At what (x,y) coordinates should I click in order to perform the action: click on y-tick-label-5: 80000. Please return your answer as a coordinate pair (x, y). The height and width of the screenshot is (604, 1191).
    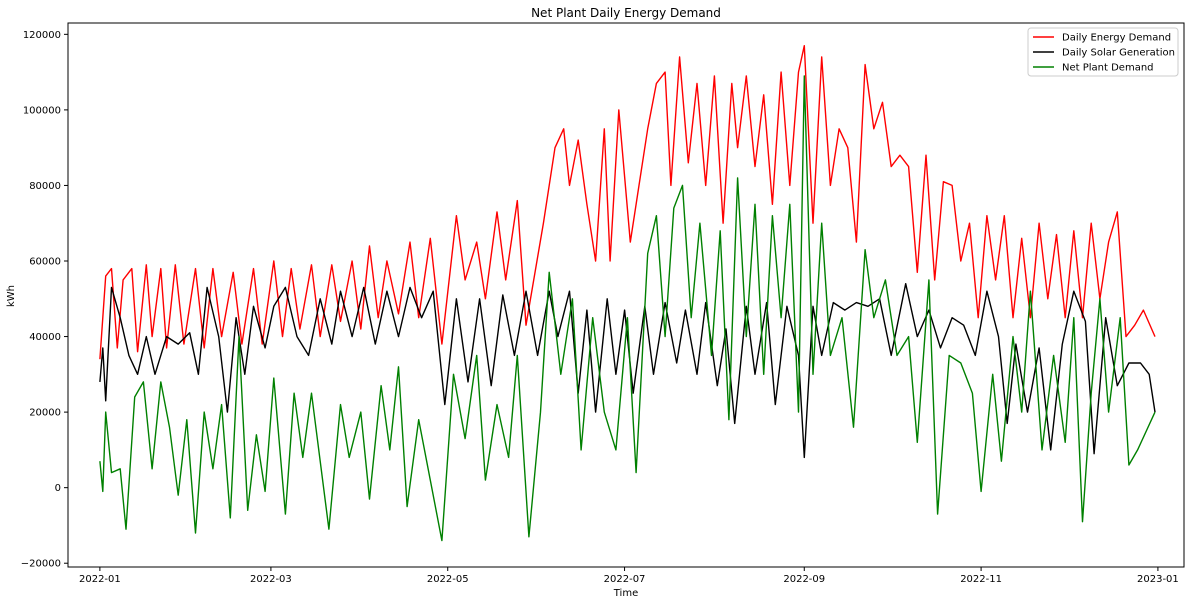
    Looking at the image, I should click on (45, 186).